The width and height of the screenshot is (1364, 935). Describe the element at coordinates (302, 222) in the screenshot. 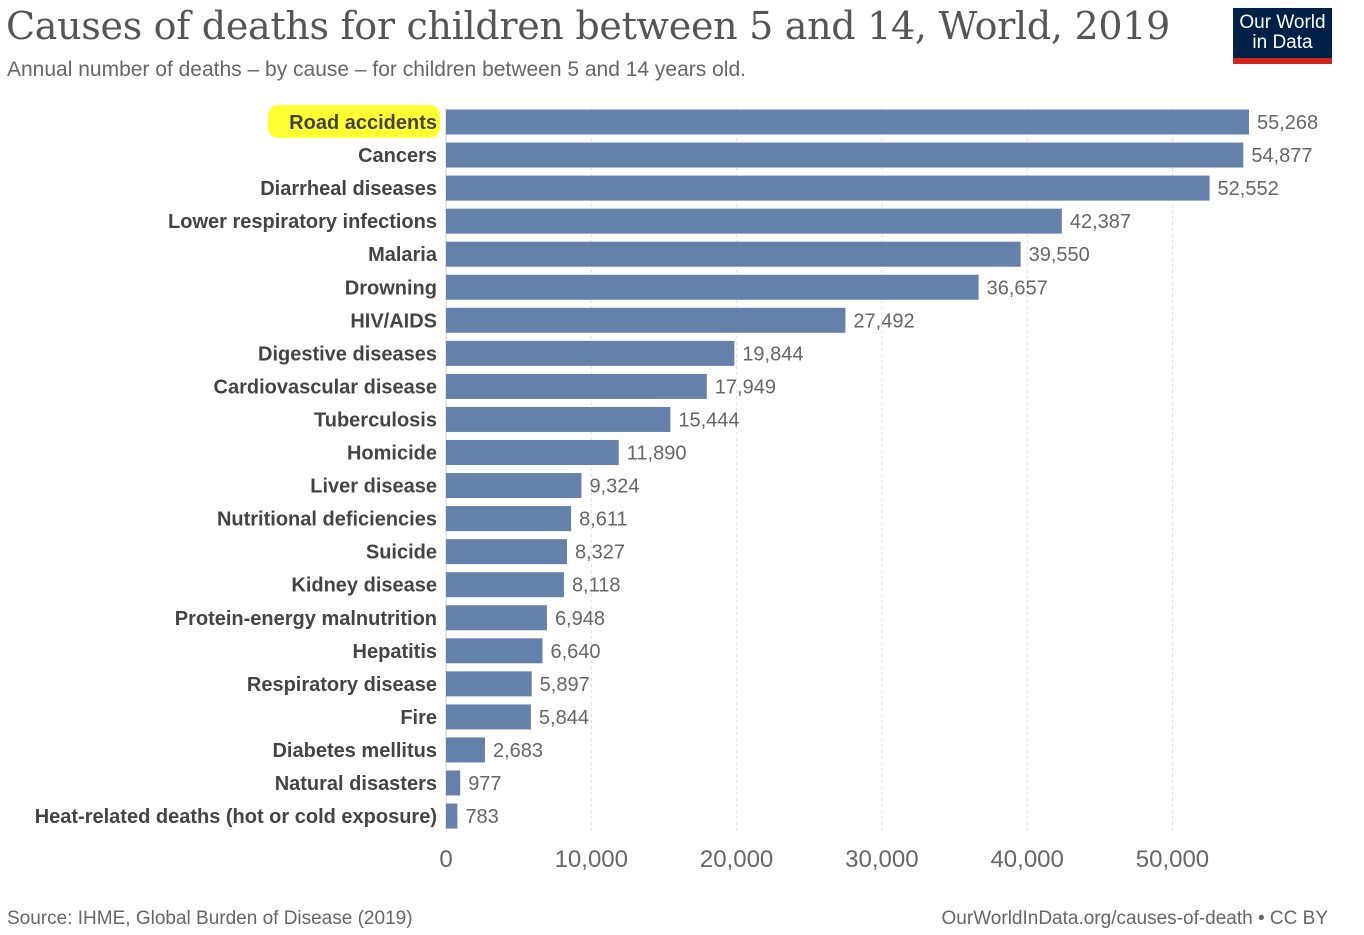

I see `category-label: Lower respiratory infections` at that location.